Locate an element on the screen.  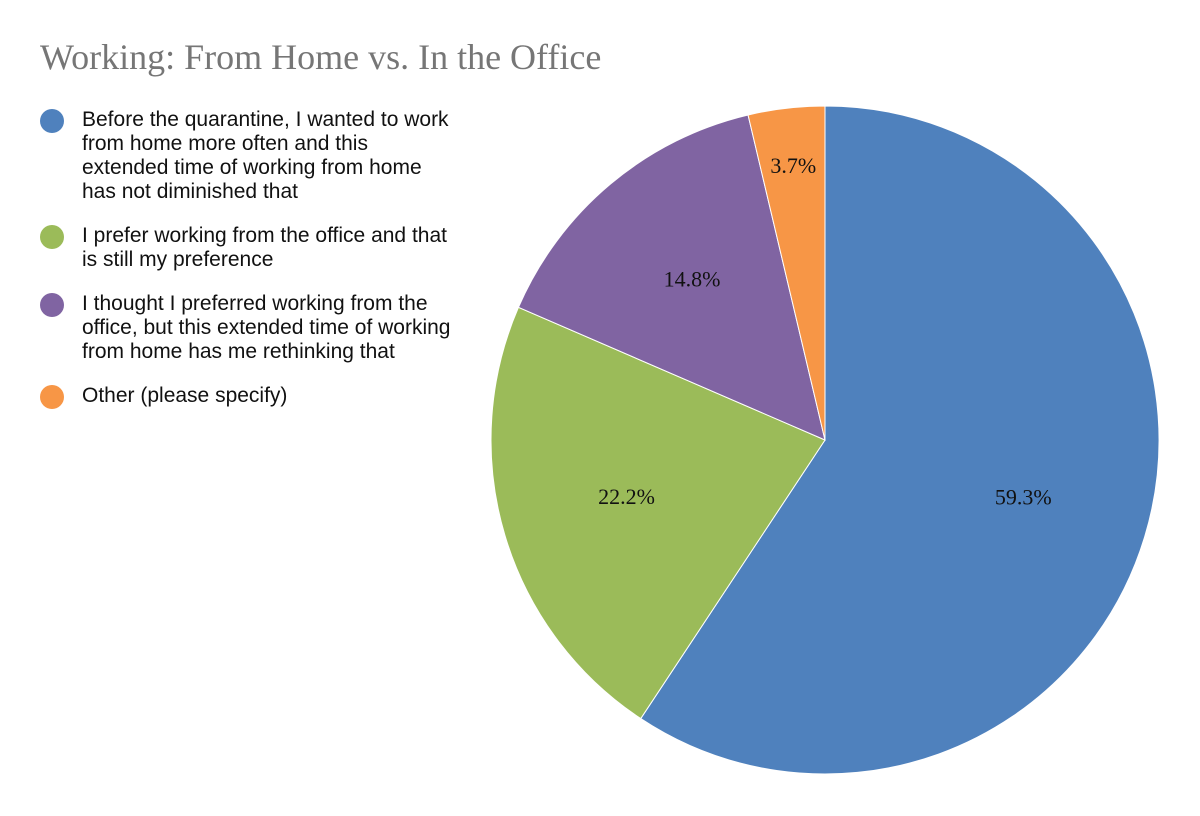
pie-value-label-3: 14.8% is located at coordinates (692, 278).